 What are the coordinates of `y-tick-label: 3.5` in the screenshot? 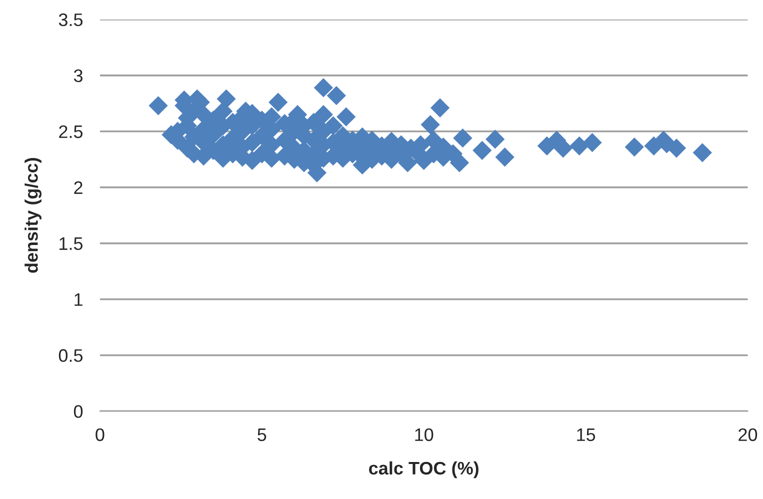 It's located at (70, 19).